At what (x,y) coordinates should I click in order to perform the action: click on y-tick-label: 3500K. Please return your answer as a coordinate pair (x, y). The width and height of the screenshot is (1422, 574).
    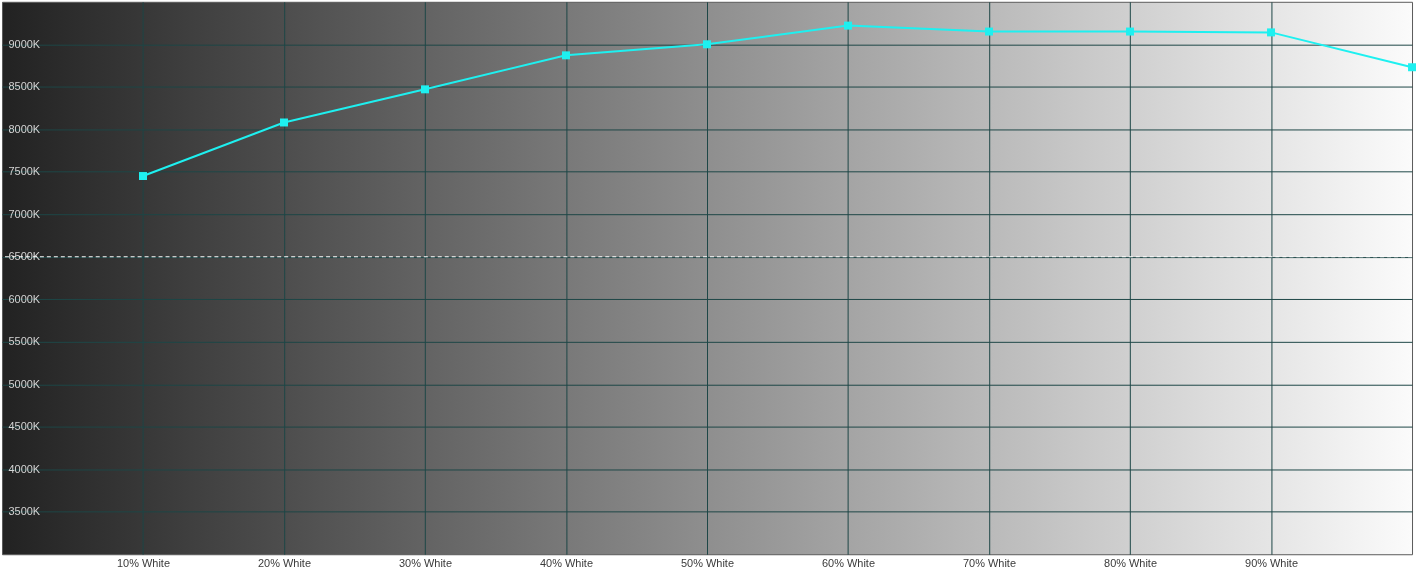
    Looking at the image, I should click on (24, 511).